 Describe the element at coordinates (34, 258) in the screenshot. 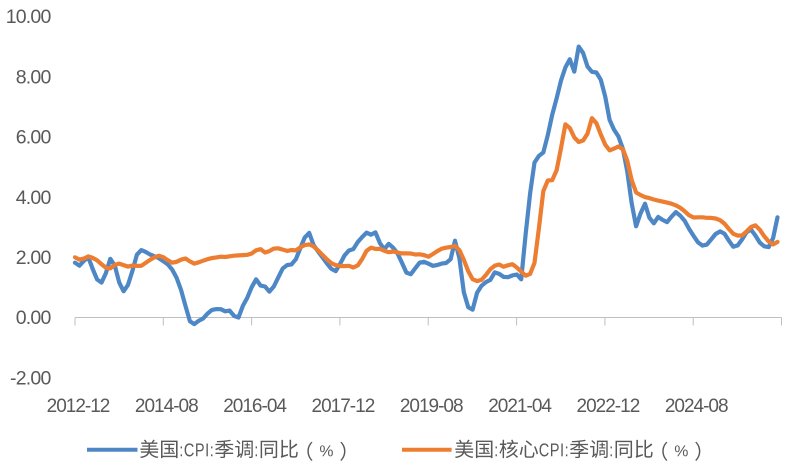

I see `svg-text: 2.00` at that location.